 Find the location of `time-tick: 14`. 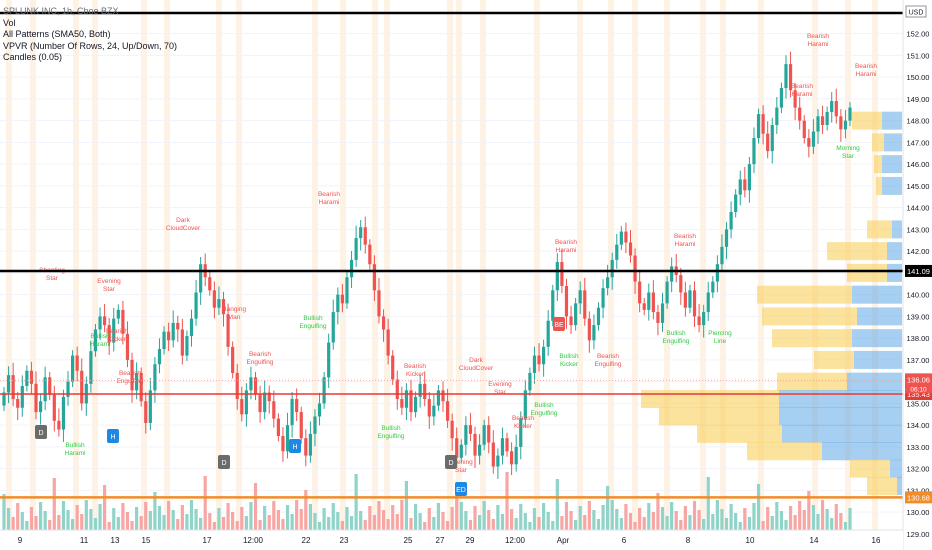

time-tick: 14 is located at coordinates (814, 540).